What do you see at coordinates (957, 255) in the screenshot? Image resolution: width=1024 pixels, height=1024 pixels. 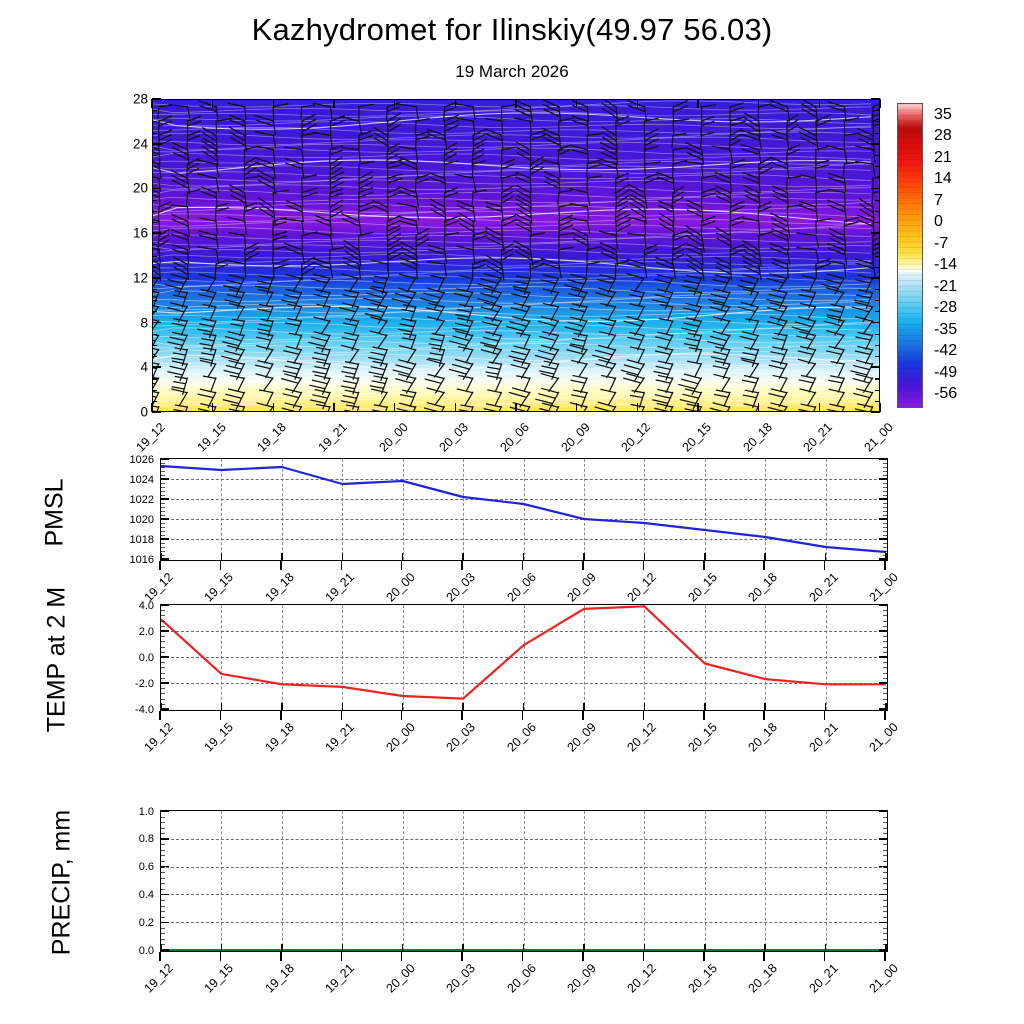 I see `colorbar-container: 35 28 21 14 7 0 -7 -14 -21 -28 -35 -42 -49 -56` at bounding box center [957, 255].